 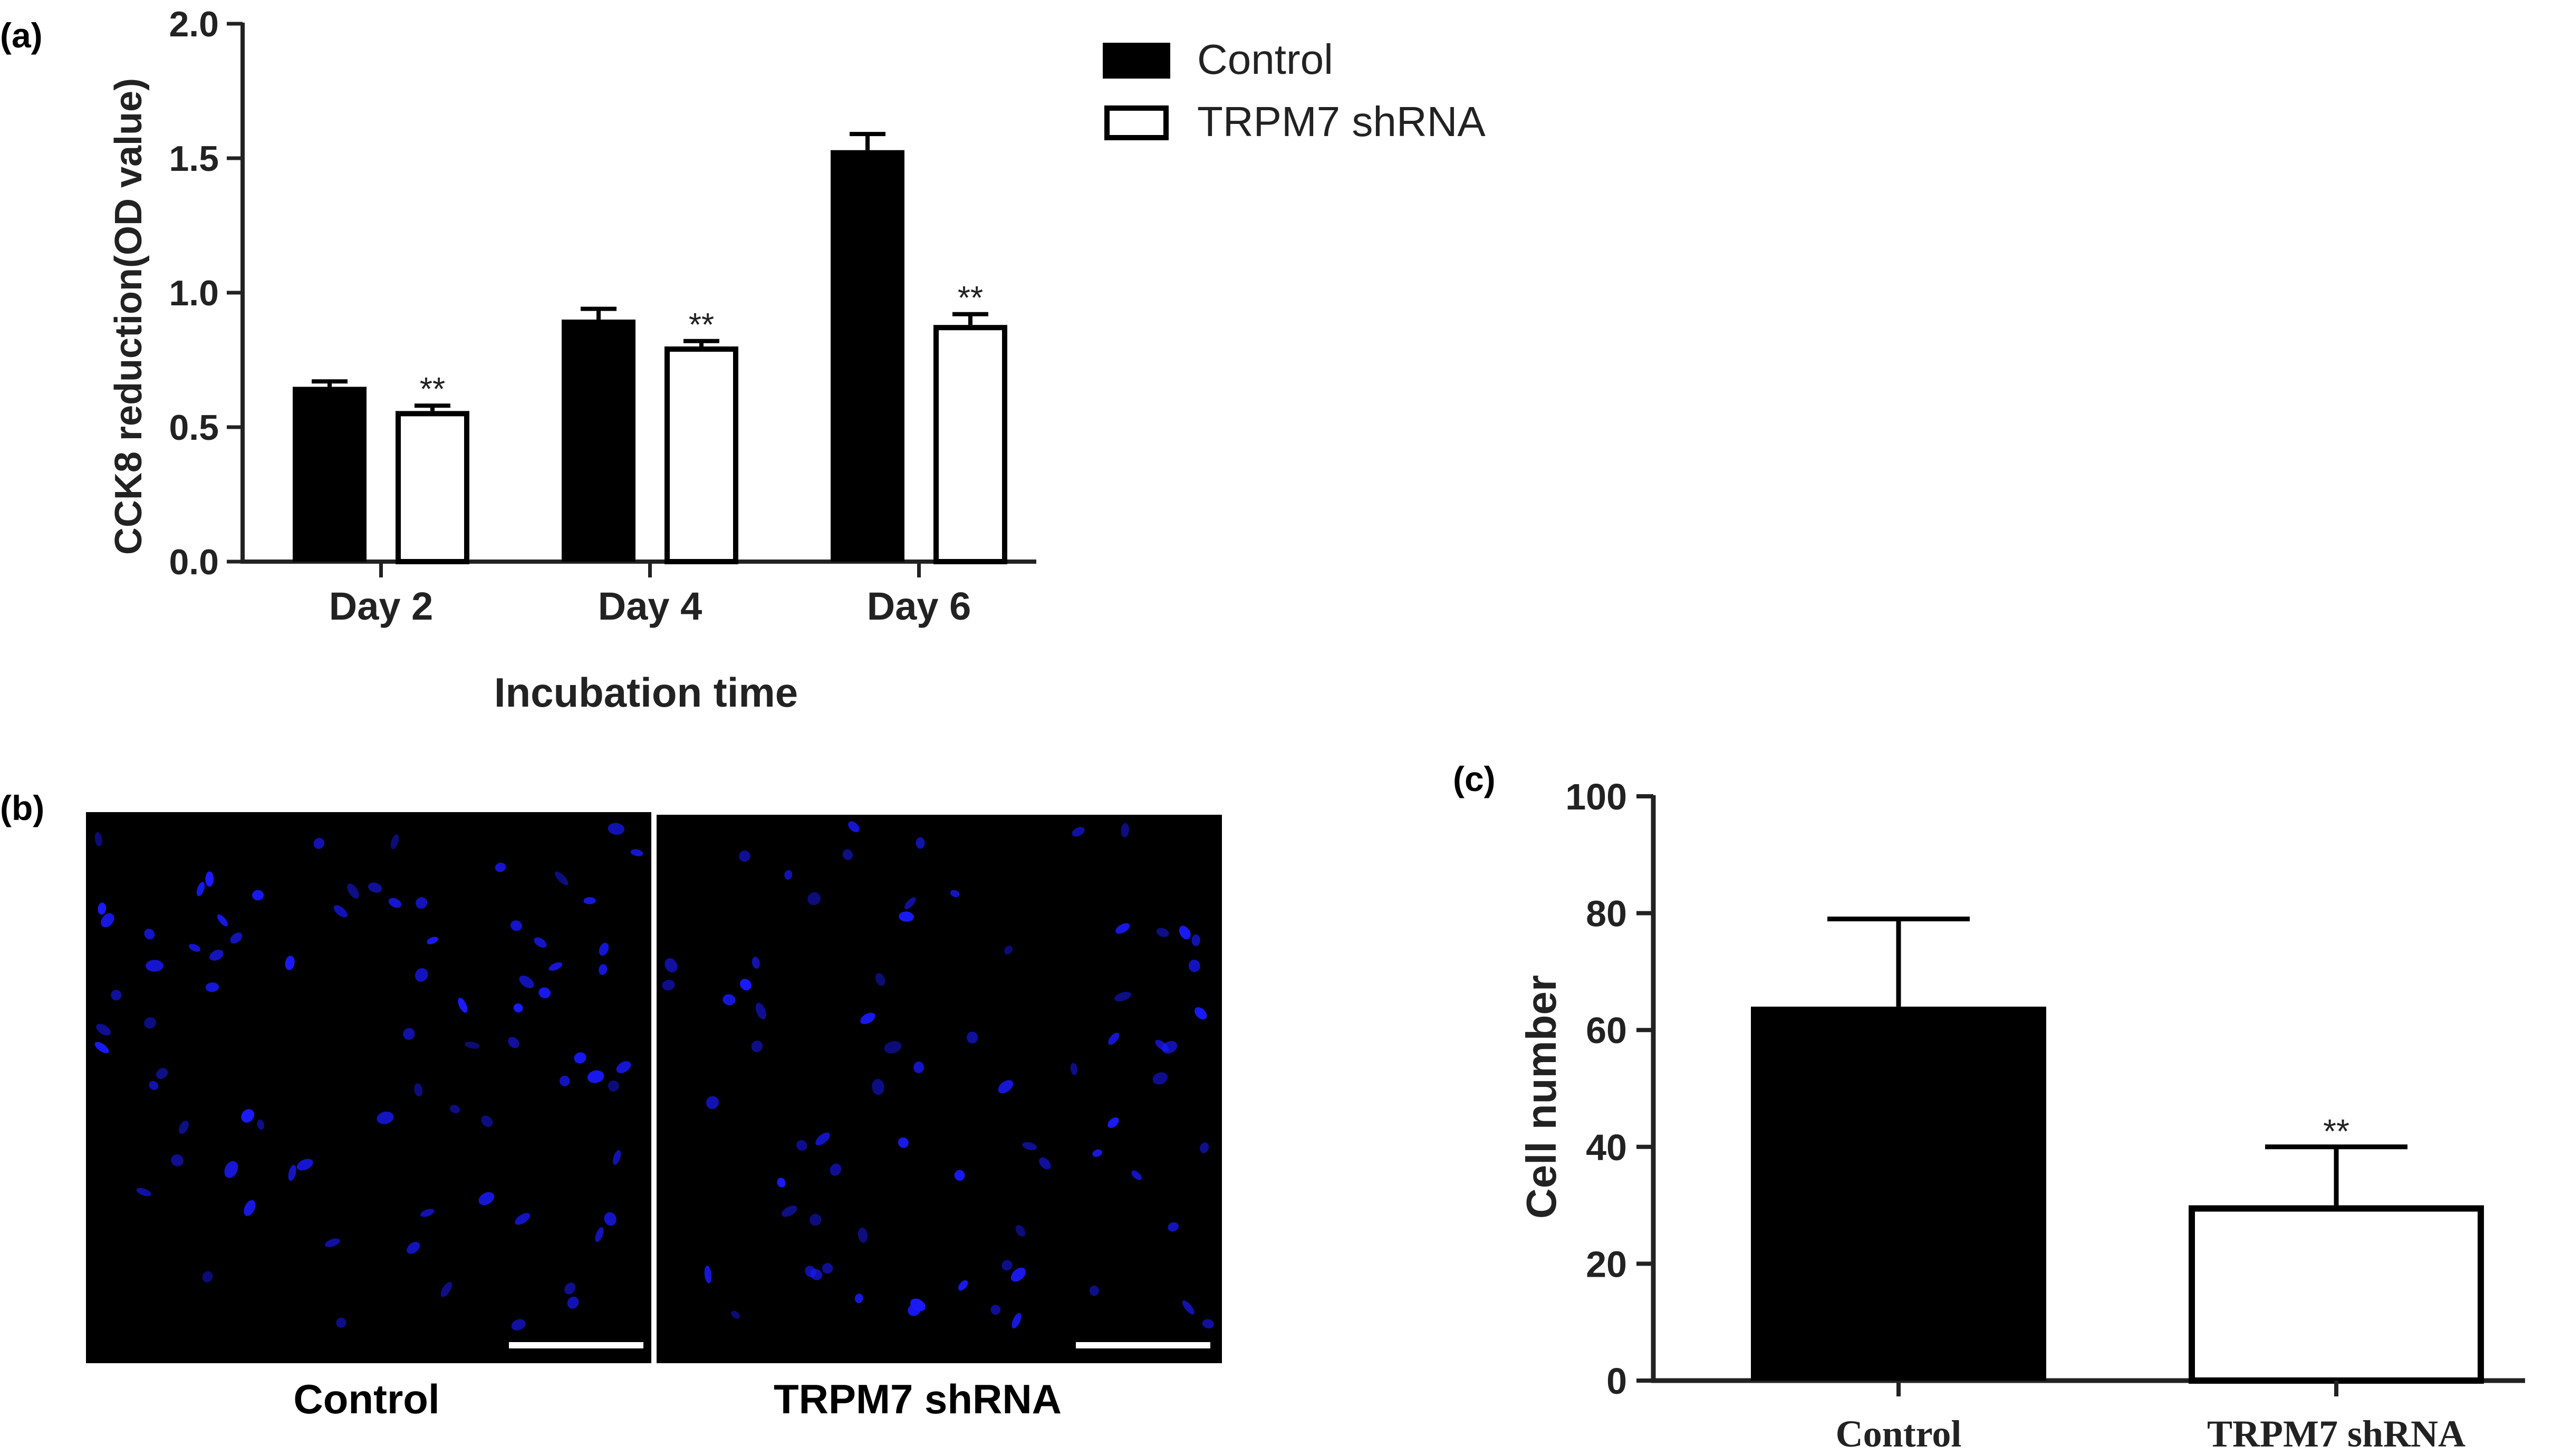 What do you see at coordinates (576, 1345) in the screenshot?
I see `scale-bar-control` at bounding box center [576, 1345].